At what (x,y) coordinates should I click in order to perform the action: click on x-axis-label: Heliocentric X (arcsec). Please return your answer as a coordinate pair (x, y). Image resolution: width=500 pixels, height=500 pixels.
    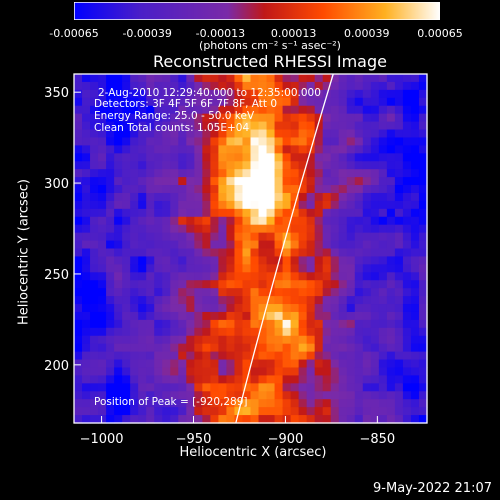
    Looking at the image, I should click on (253, 452).